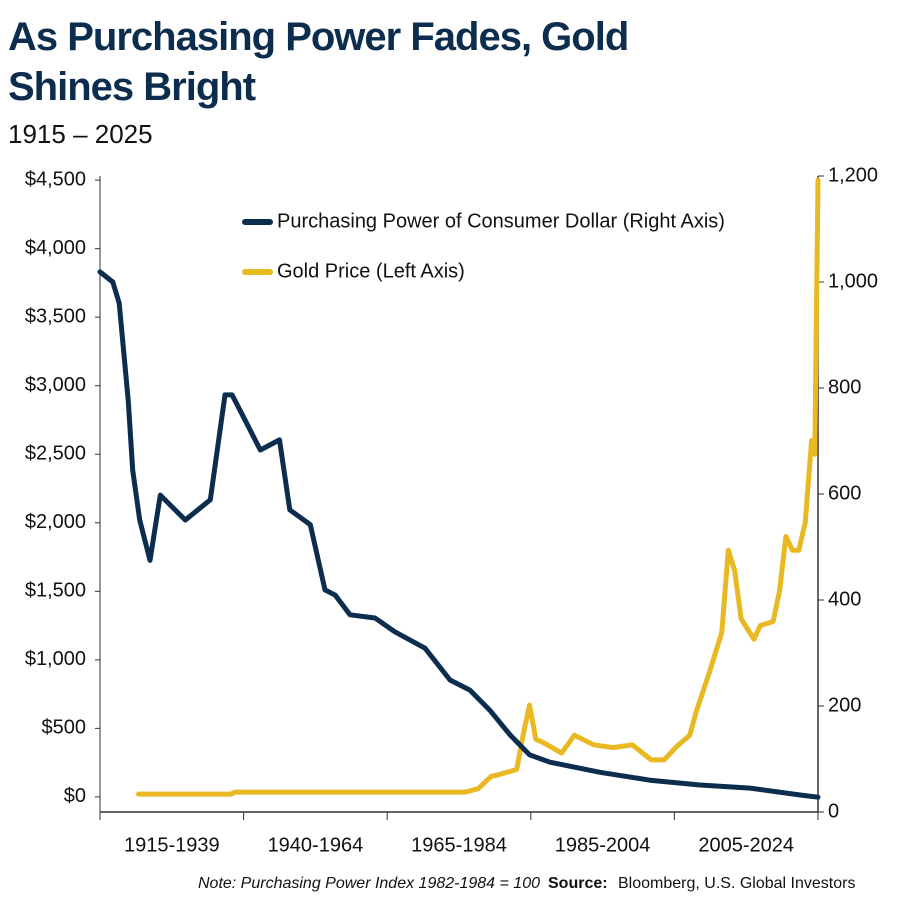 This screenshot has width=900, height=900. I want to click on y-tick-label: $500, so click(64, 728).